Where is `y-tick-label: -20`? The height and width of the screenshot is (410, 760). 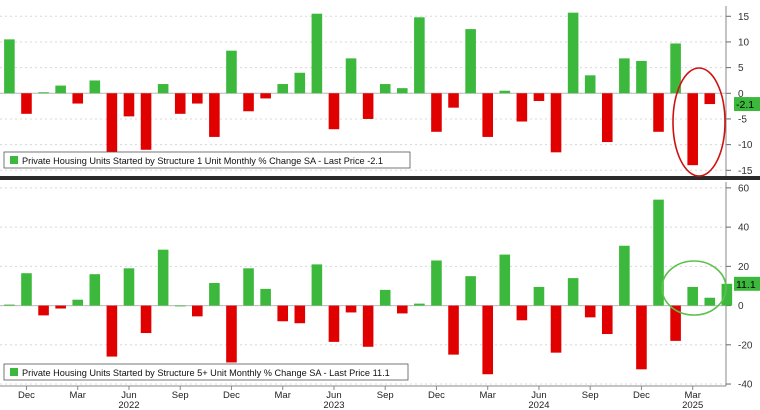
y-tick-label: -20 is located at coordinates (745, 345).